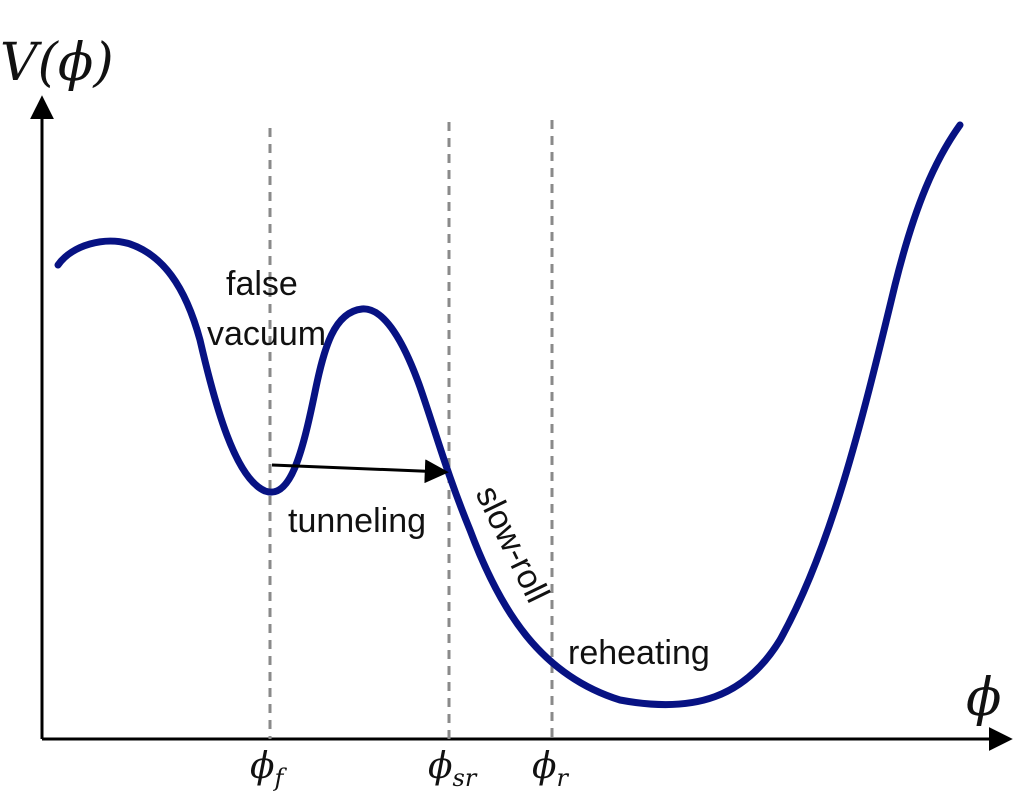  What do you see at coordinates (544, 766) in the screenshot?
I see `phi-r-symbol: ϕ` at bounding box center [544, 766].